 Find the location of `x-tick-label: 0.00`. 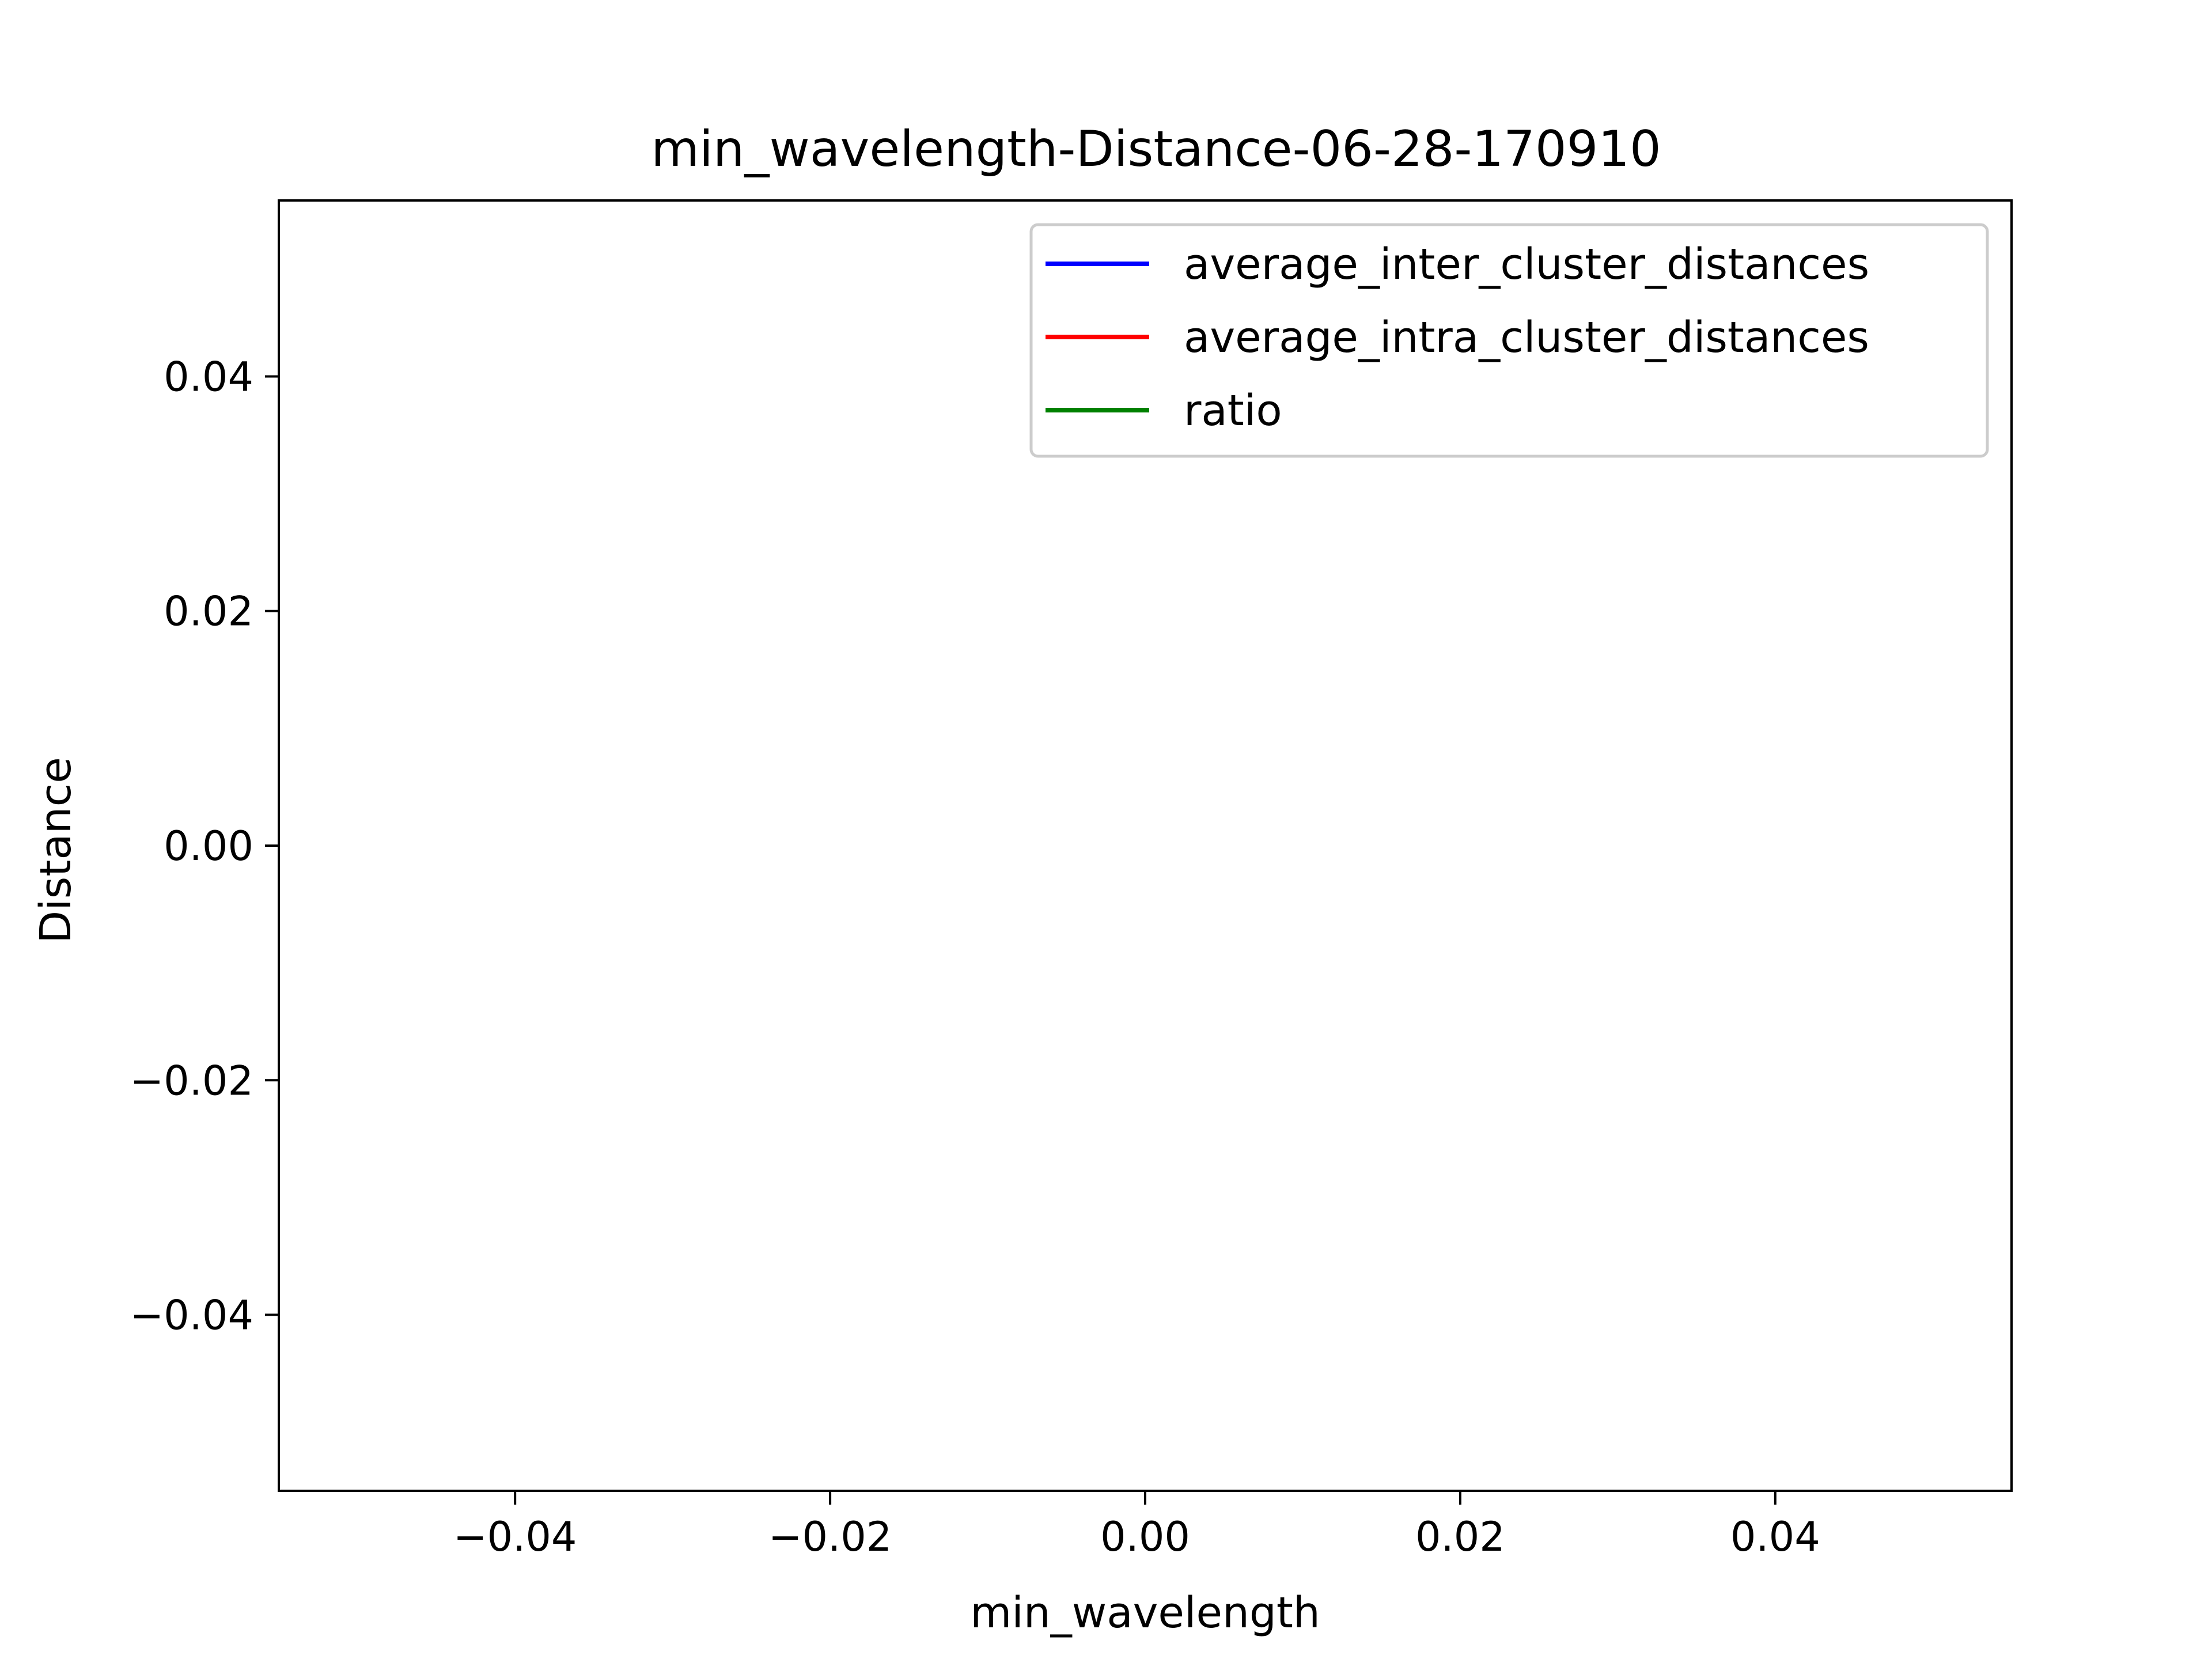

x-tick-label: 0.00 is located at coordinates (1145, 1536).